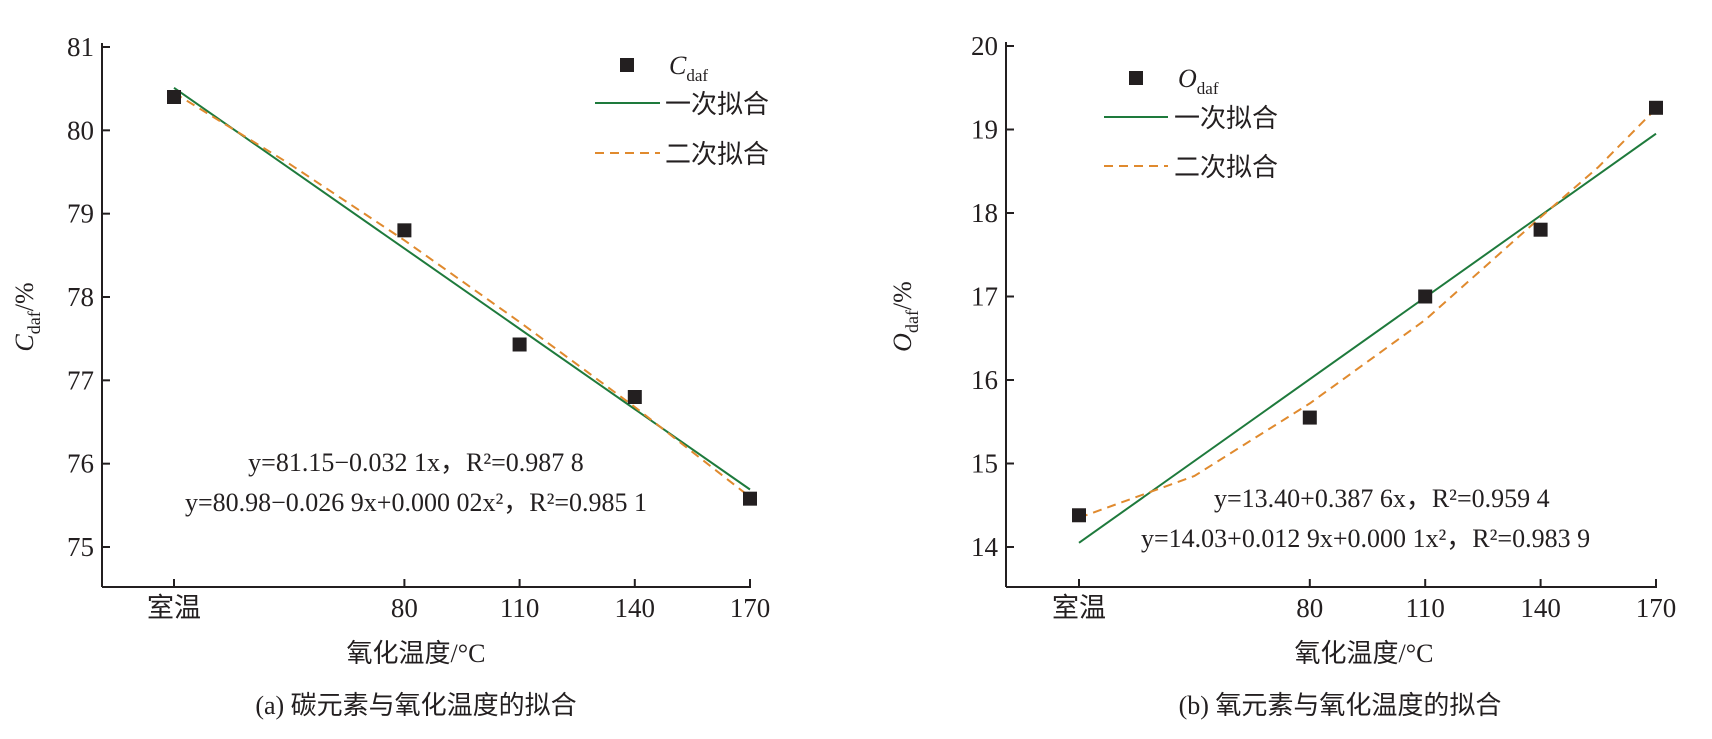 This screenshot has height=739, width=1712. Describe the element at coordinates (415, 705) in the screenshot. I see `figure-caption: (a) 碳元素与氧化温度的拟合` at that location.